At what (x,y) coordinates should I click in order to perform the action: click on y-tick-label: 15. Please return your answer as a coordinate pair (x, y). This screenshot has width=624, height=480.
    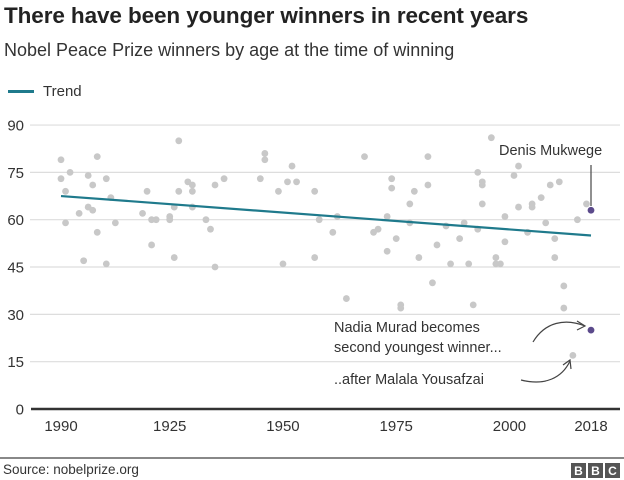
    Looking at the image, I should click on (15, 362).